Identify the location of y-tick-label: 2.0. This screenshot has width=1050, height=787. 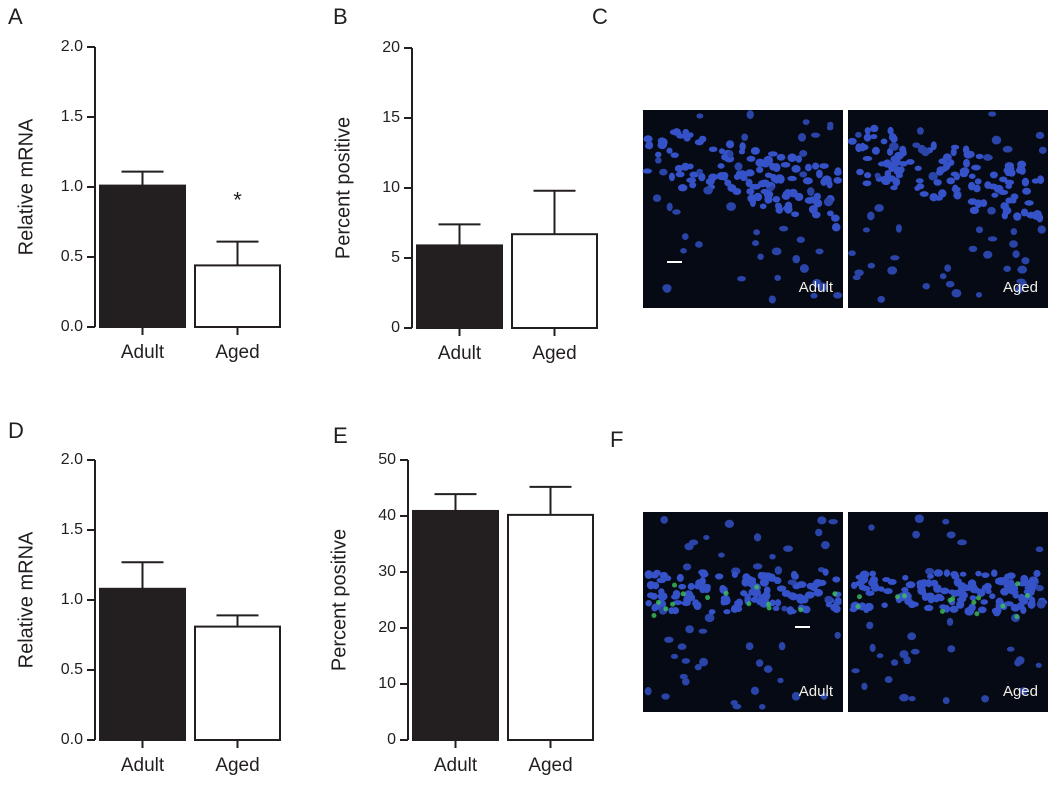
(72, 46).